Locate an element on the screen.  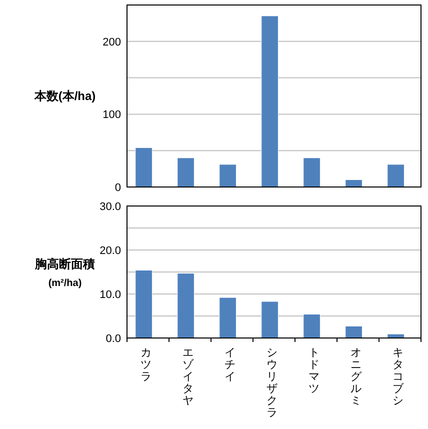
y-axis-title: 胸高断面積 (m²/ha) is located at coordinates (64, 273).